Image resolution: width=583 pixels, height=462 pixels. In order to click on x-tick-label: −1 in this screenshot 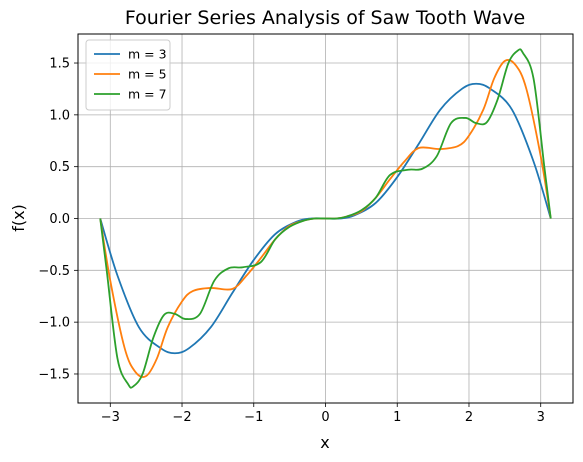, I will do `click(253, 417)`.